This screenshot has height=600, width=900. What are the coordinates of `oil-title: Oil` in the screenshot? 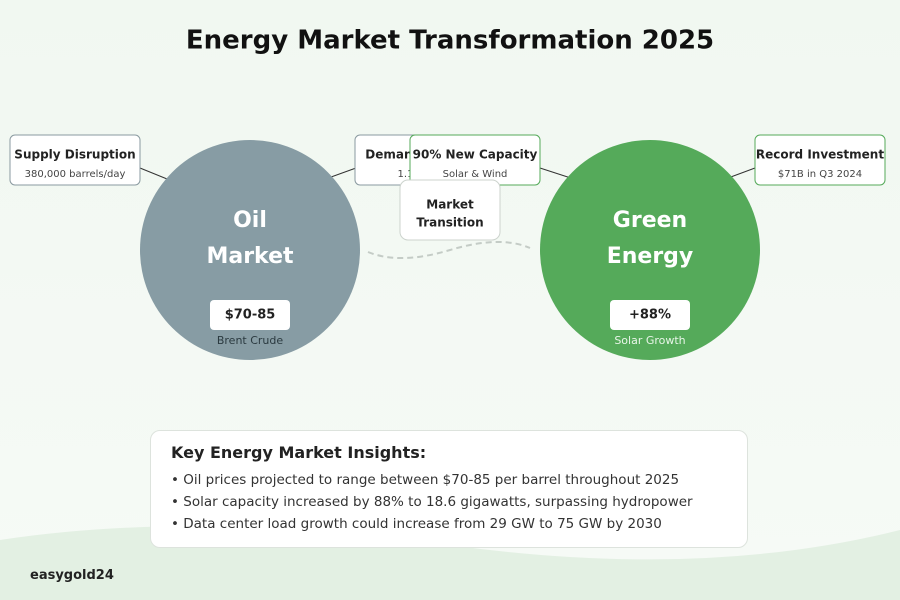 It's located at (250, 220).